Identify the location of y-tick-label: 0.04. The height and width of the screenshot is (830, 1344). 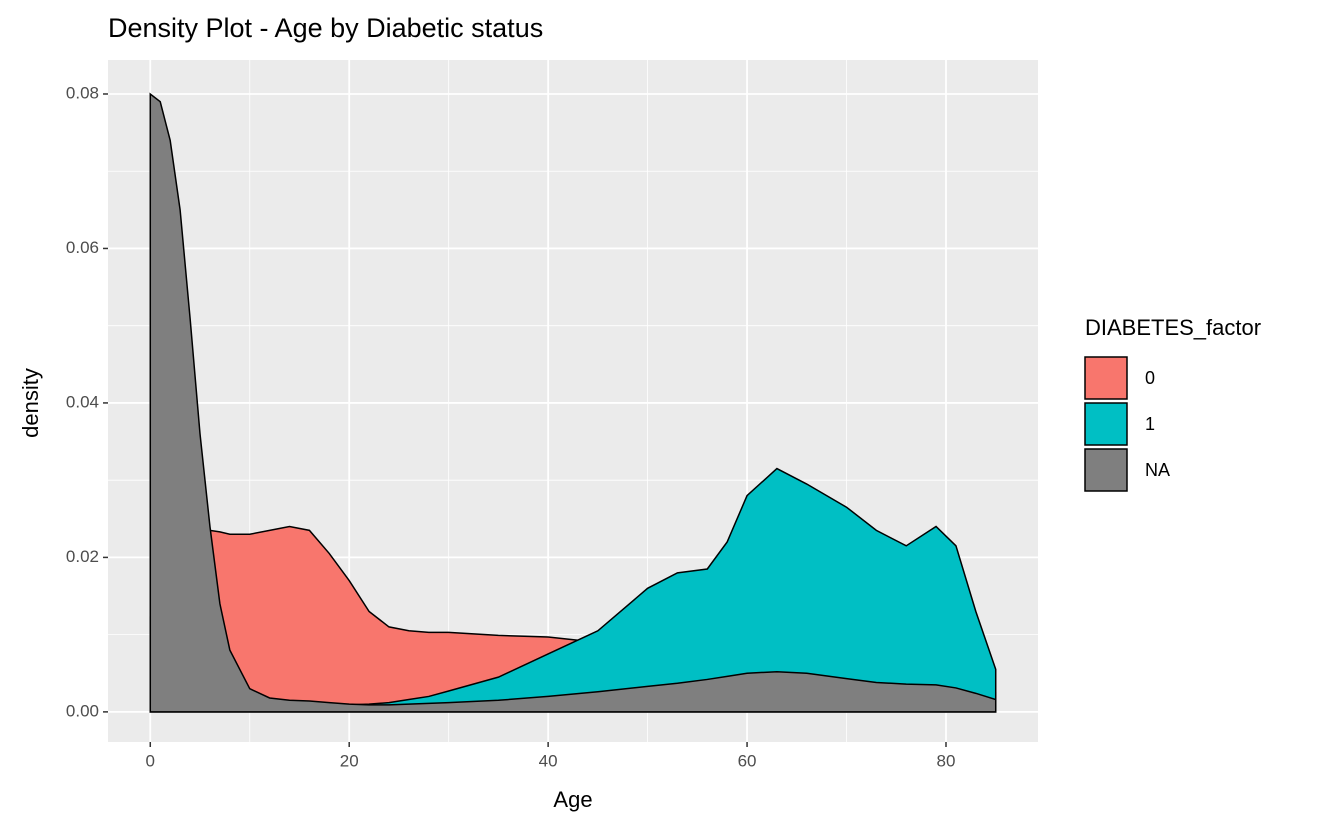
(82, 401).